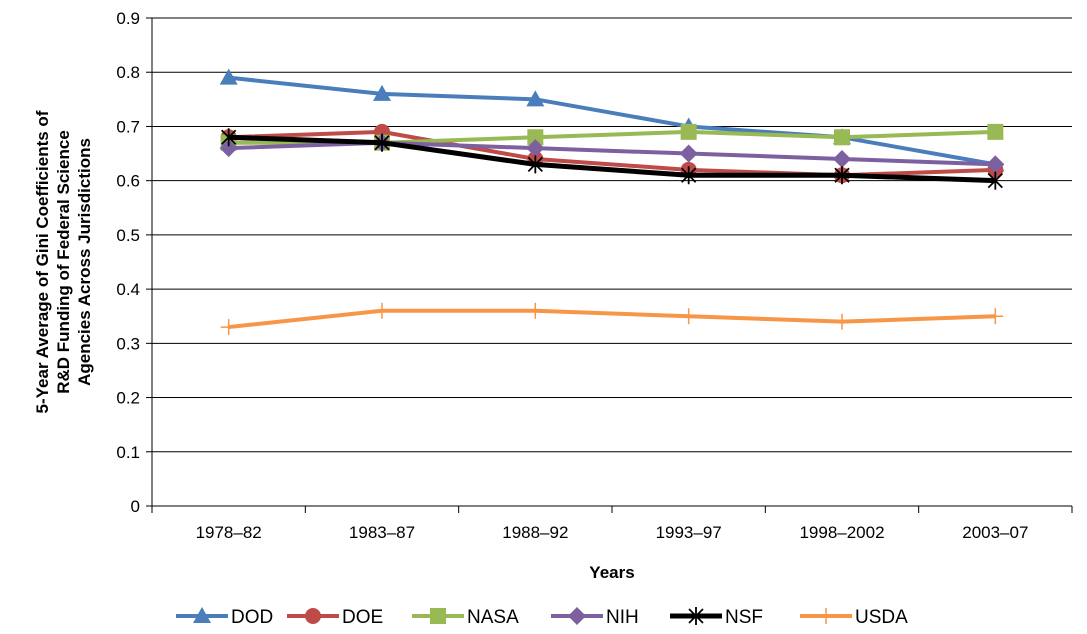 The width and height of the screenshot is (1087, 634). Describe the element at coordinates (689, 532) in the screenshot. I see `x-tick-label: 1993–97` at that location.